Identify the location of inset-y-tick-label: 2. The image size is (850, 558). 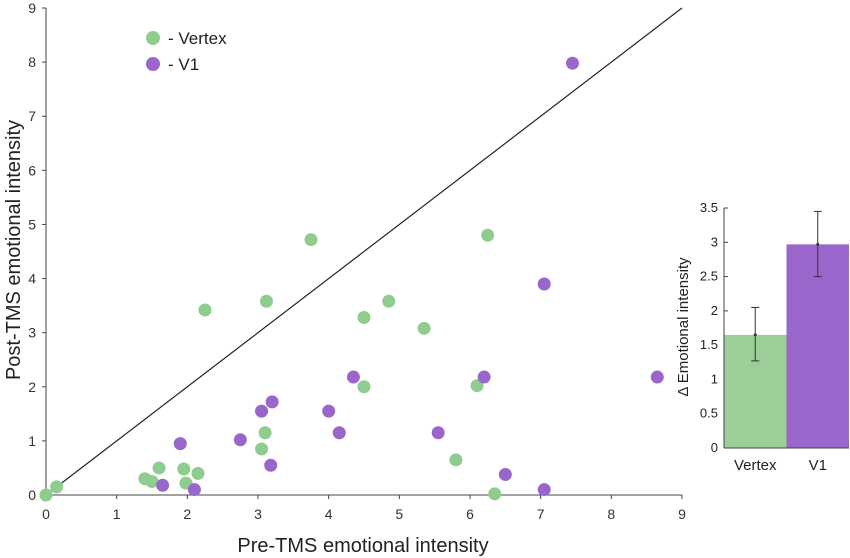
(714, 310).